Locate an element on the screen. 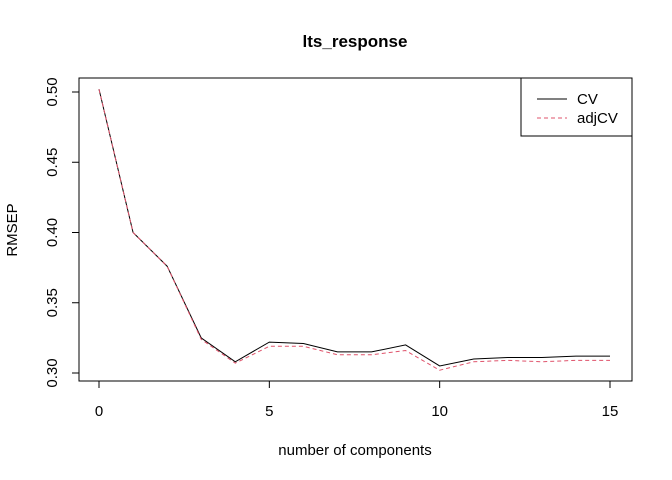 The height and width of the screenshot is (480, 672). y-axis-label: RMSEP is located at coordinates (12, 229).